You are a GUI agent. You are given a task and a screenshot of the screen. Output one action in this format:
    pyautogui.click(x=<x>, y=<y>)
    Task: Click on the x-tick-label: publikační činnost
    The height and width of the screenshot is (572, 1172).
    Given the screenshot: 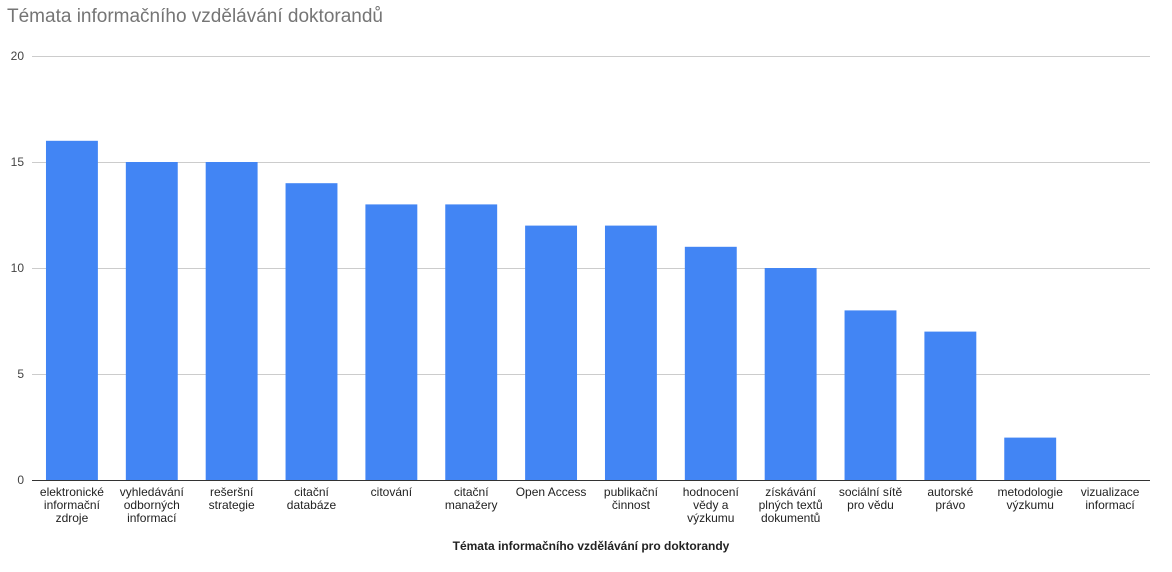 What is the action you would take?
    pyautogui.click(x=631, y=498)
    